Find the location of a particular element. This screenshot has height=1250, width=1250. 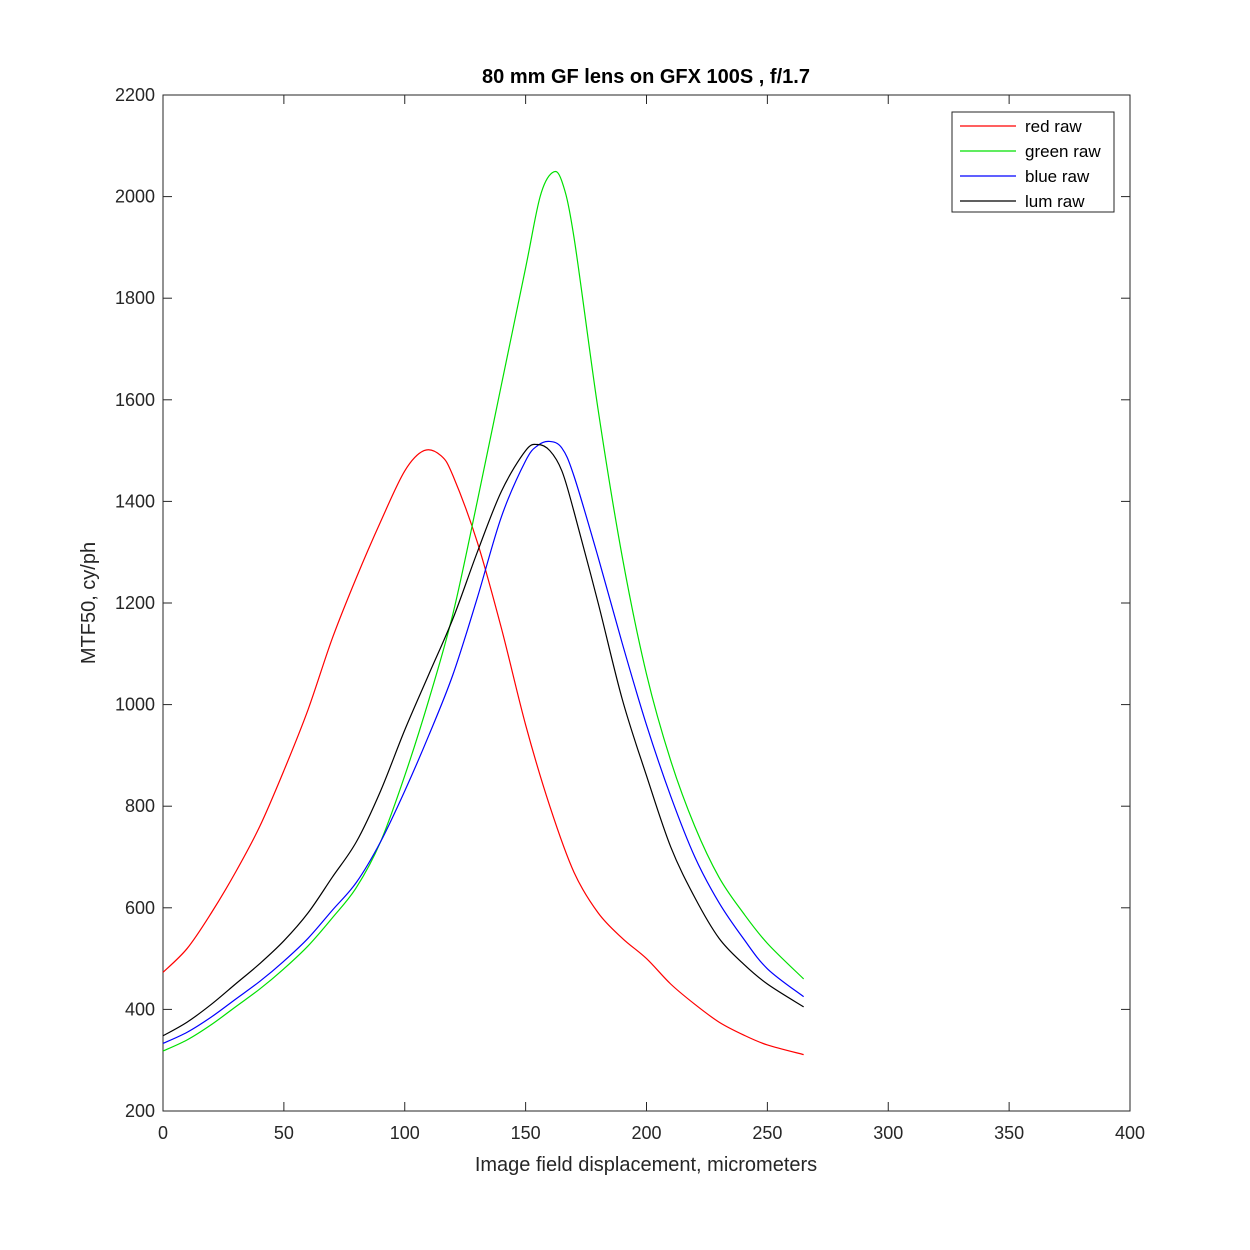

legend-label-lum-raw: lum raw is located at coordinates (1055, 201).